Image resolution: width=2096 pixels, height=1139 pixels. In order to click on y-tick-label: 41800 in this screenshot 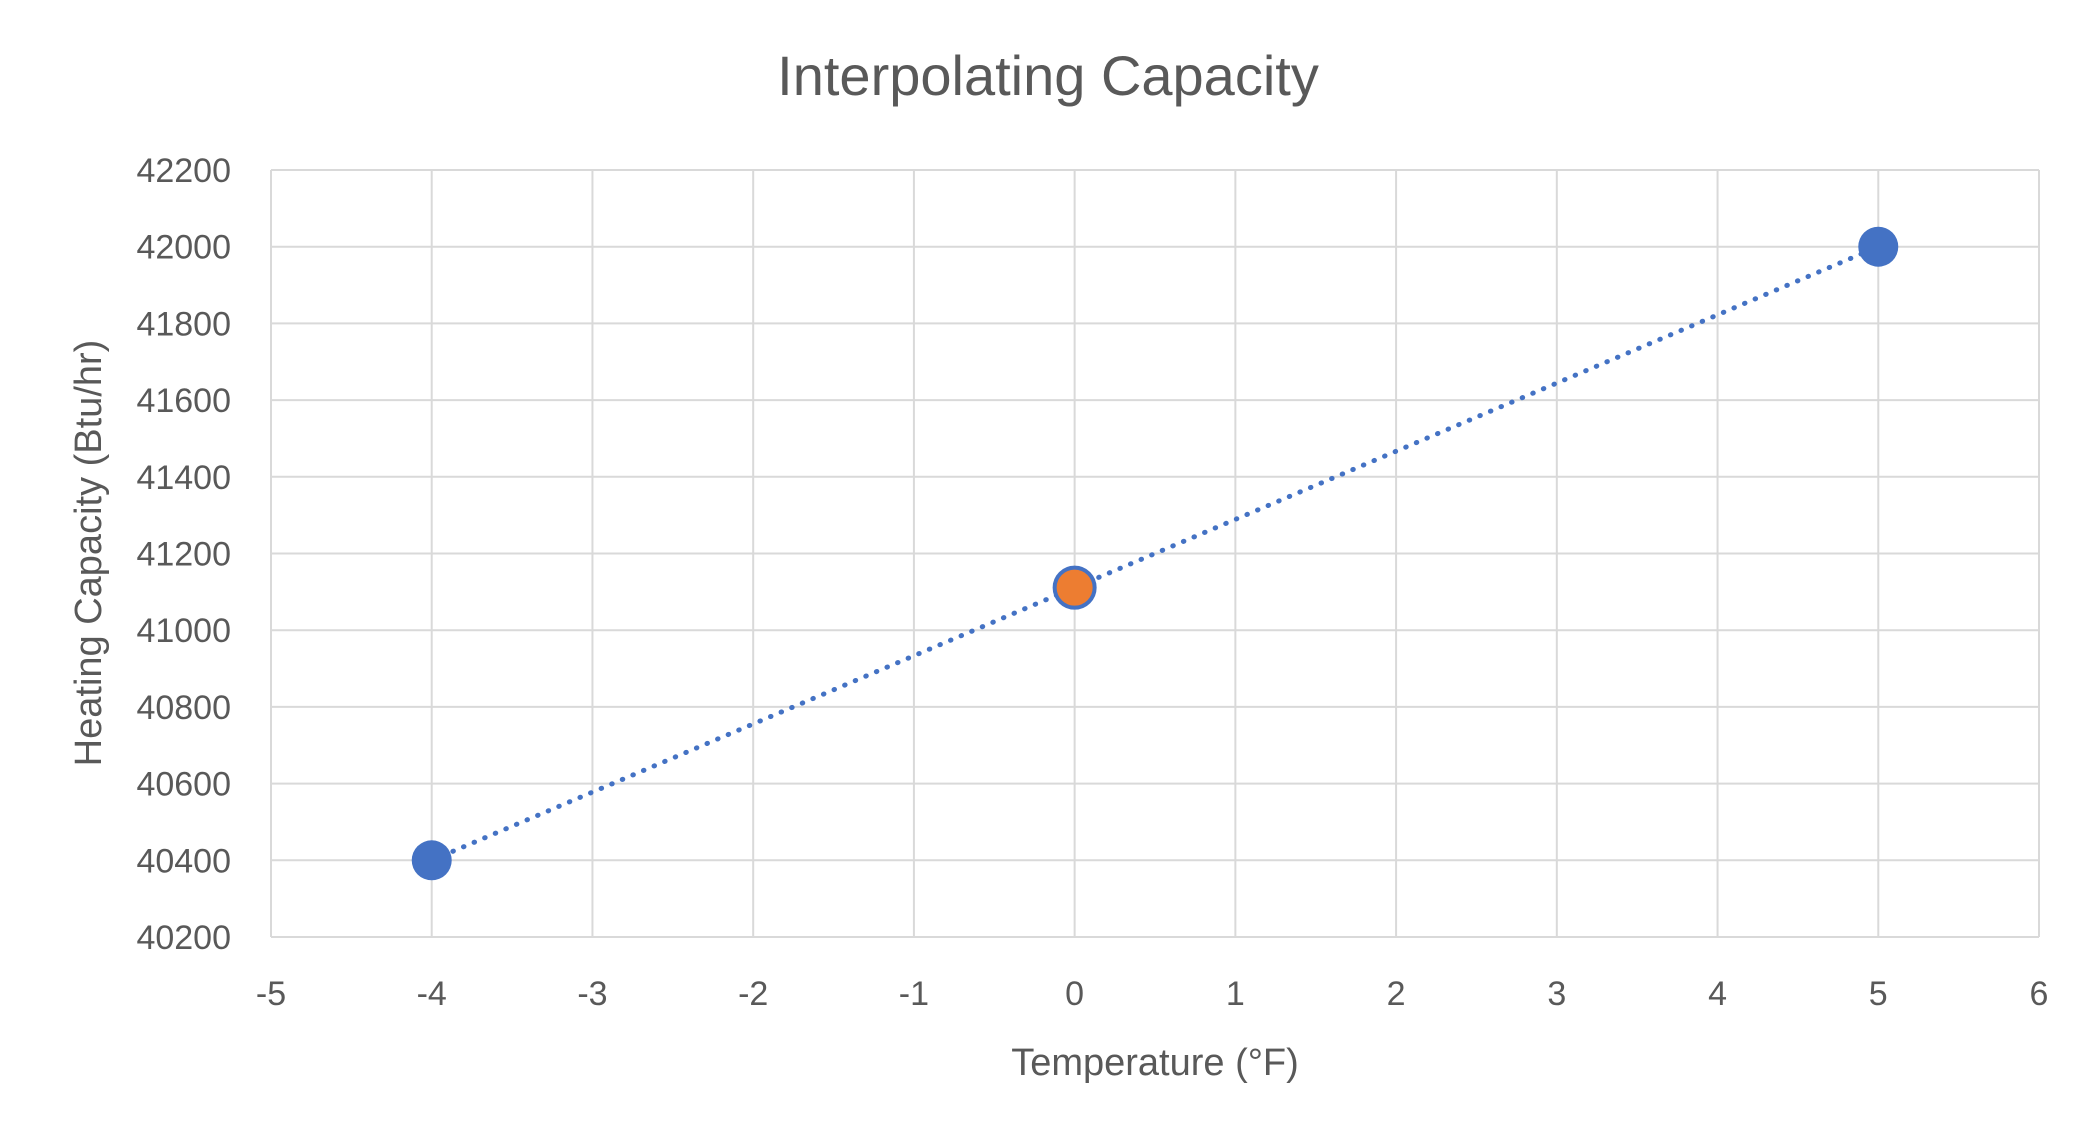, I will do `click(183, 324)`.